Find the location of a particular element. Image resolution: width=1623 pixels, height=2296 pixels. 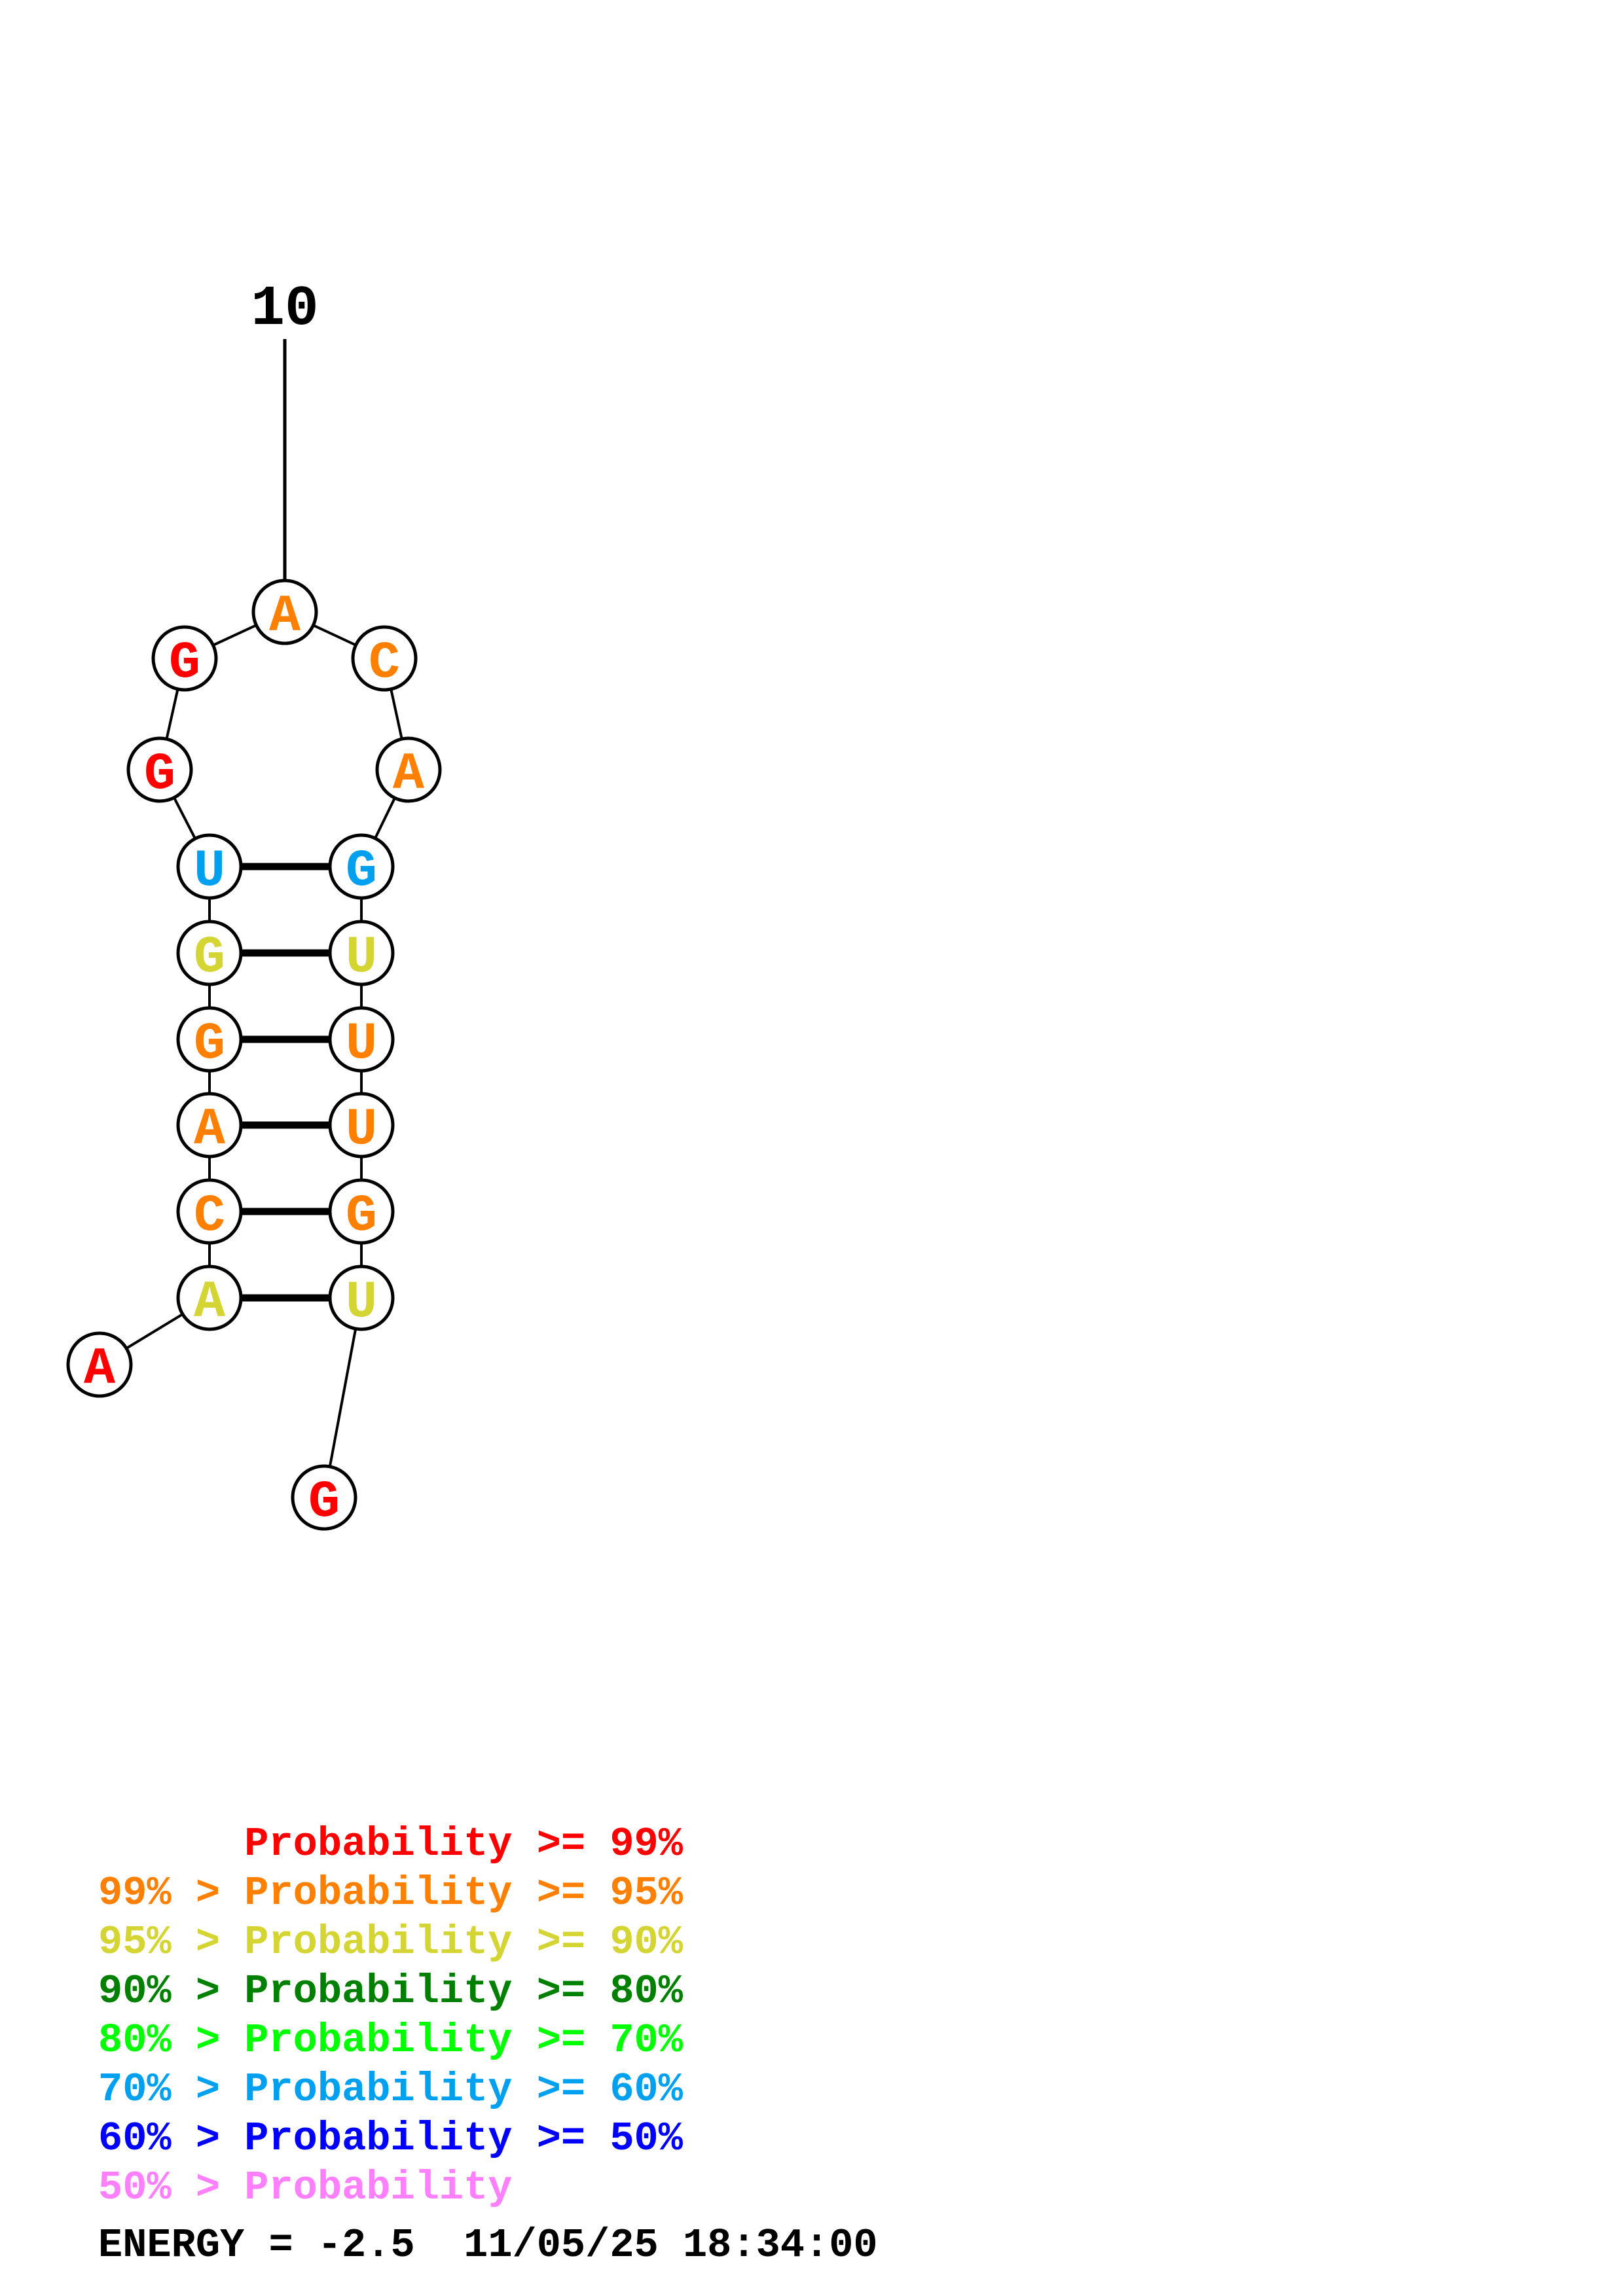

legend-entry: 60% > Probability >= 50% is located at coordinates (390, 2138).